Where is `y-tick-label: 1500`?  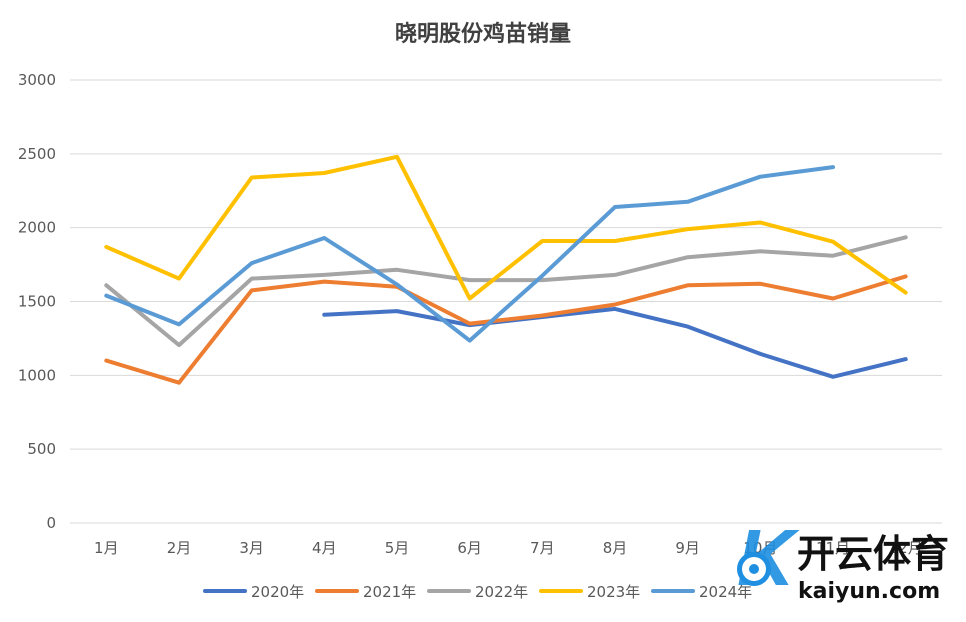 y-tick-label: 1500 is located at coordinates (37, 302).